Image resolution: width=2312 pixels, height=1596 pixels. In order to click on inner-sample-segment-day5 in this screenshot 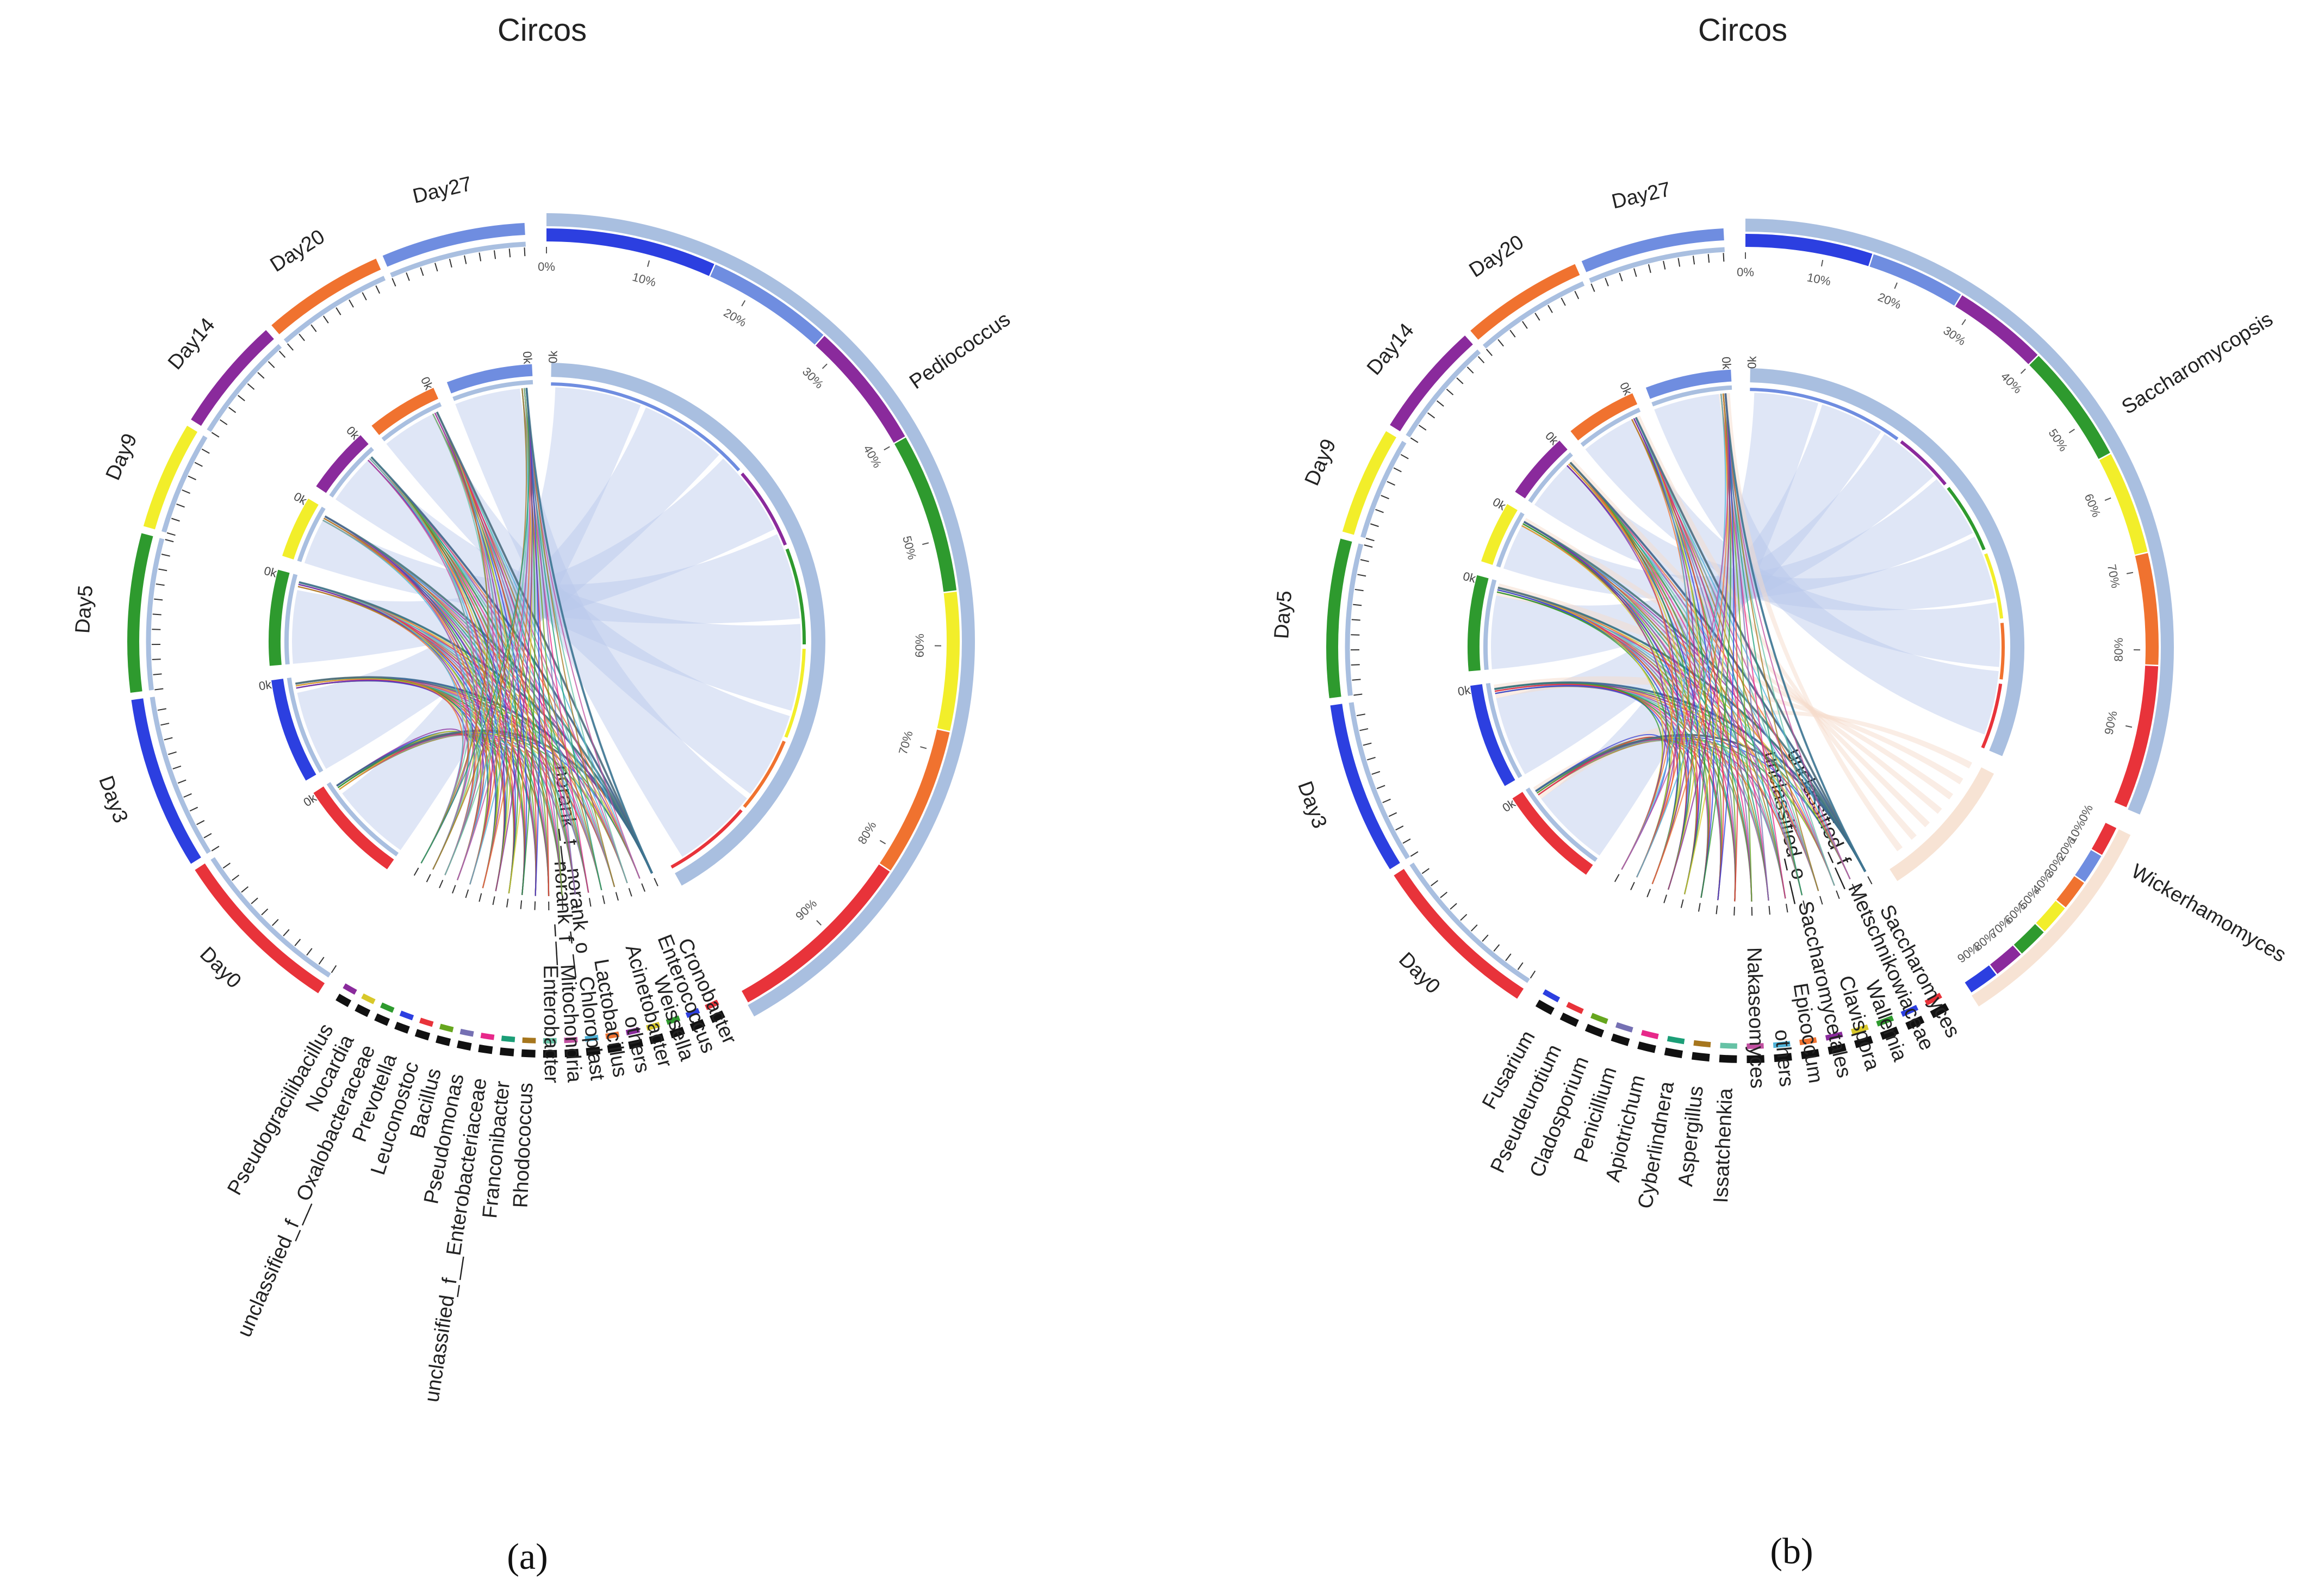, I will do `click(1478, 623)`.